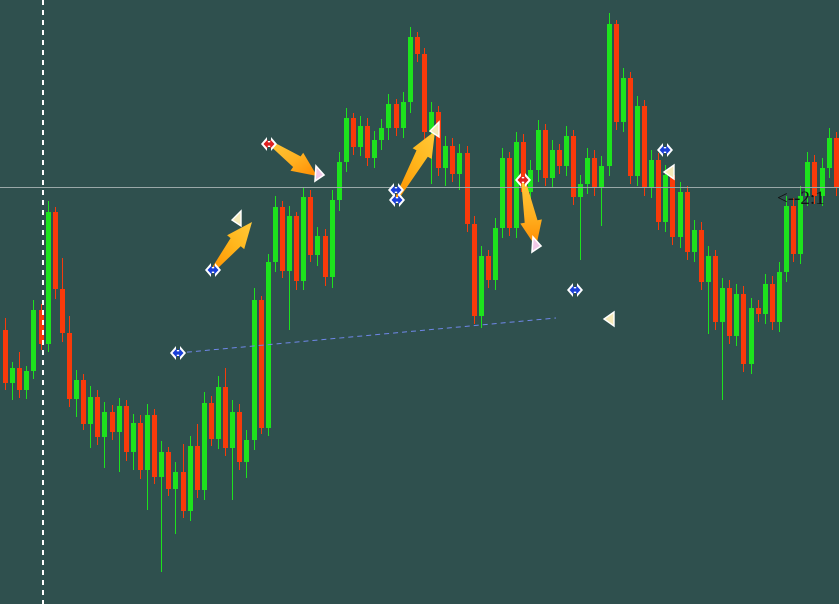 The width and height of the screenshot is (839, 604). What do you see at coordinates (376, 201) in the screenshot?
I see `arrow-annotations` at bounding box center [376, 201].